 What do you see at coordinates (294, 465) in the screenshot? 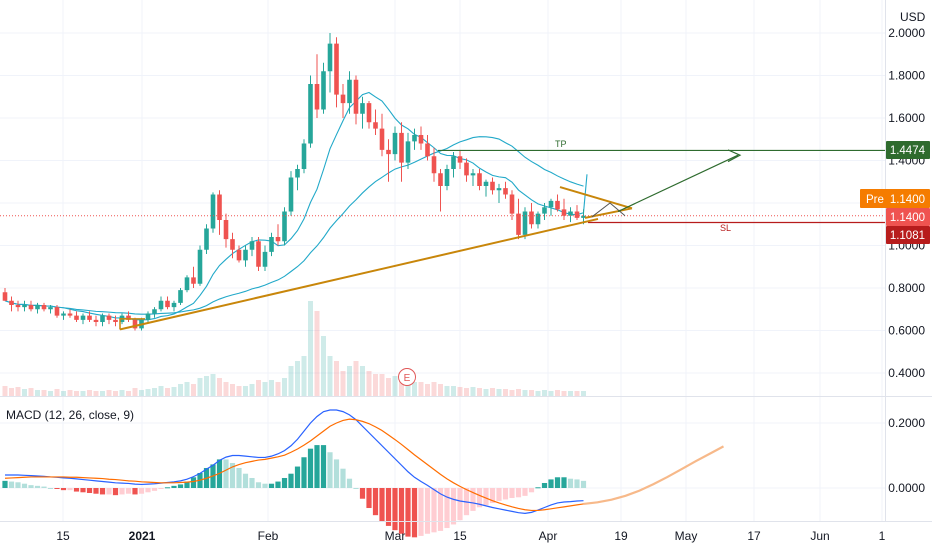
I see `signal-line` at bounding box center [294, 465].